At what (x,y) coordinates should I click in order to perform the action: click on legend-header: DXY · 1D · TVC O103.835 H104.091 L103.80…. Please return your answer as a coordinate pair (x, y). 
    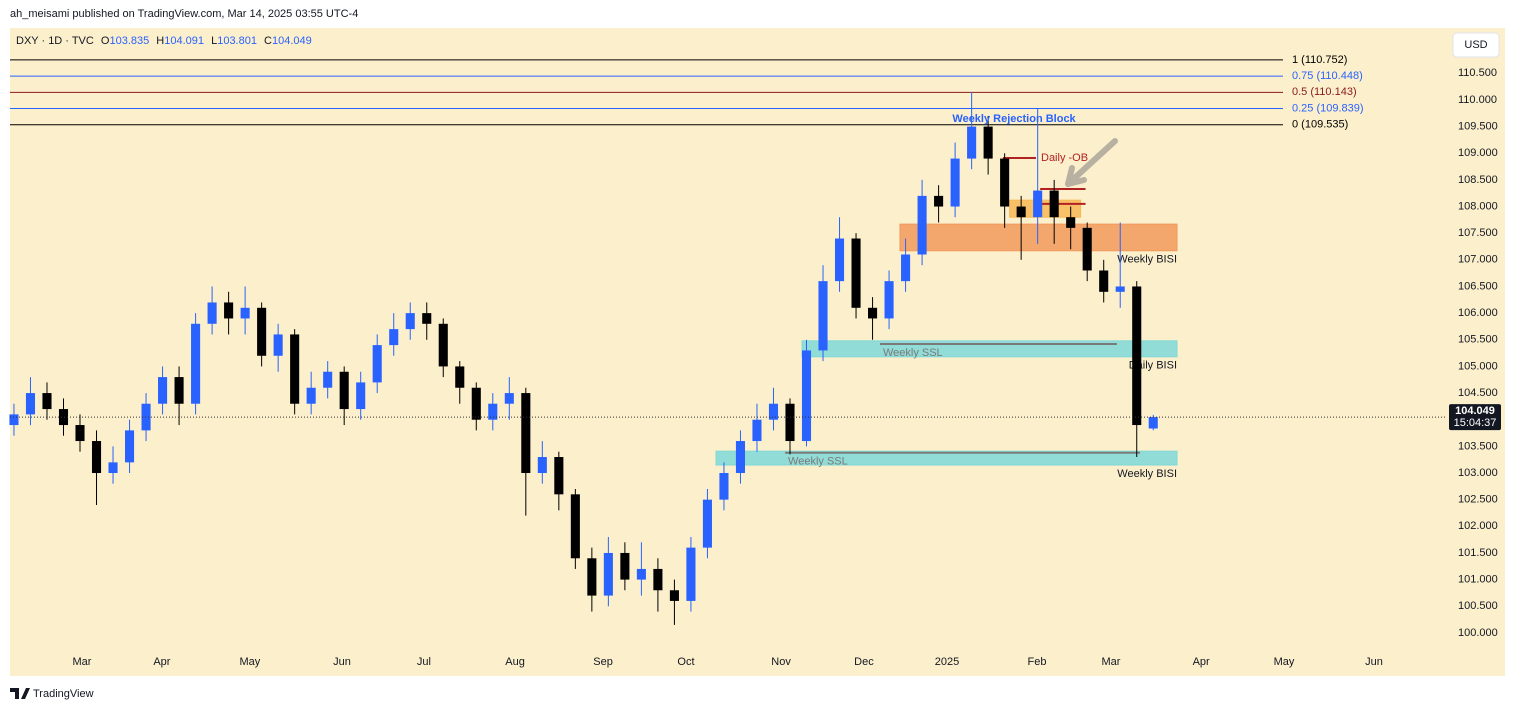
    Looking at the image, I should click on (164, 41).